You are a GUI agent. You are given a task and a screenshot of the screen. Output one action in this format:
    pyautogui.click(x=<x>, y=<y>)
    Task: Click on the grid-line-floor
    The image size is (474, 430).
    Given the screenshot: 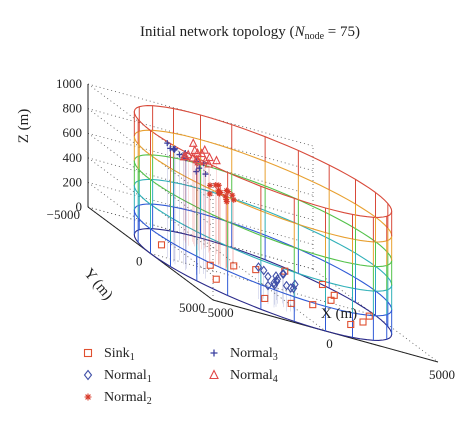 What is the action you would take?
    pyautogui.click(x=263, y=284)
    